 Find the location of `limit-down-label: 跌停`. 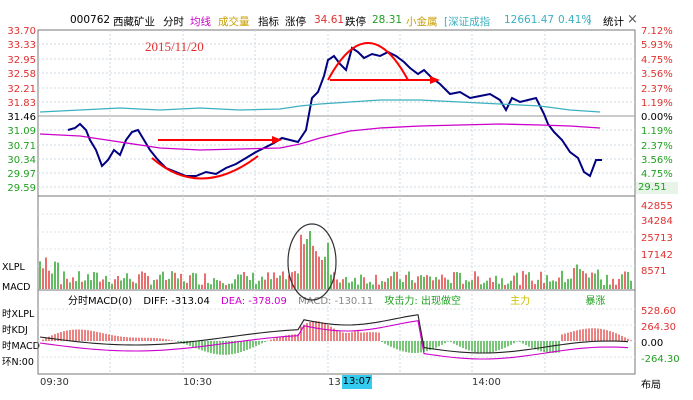

limit-down-label: 跌停 is located at coordinates (355, 22).